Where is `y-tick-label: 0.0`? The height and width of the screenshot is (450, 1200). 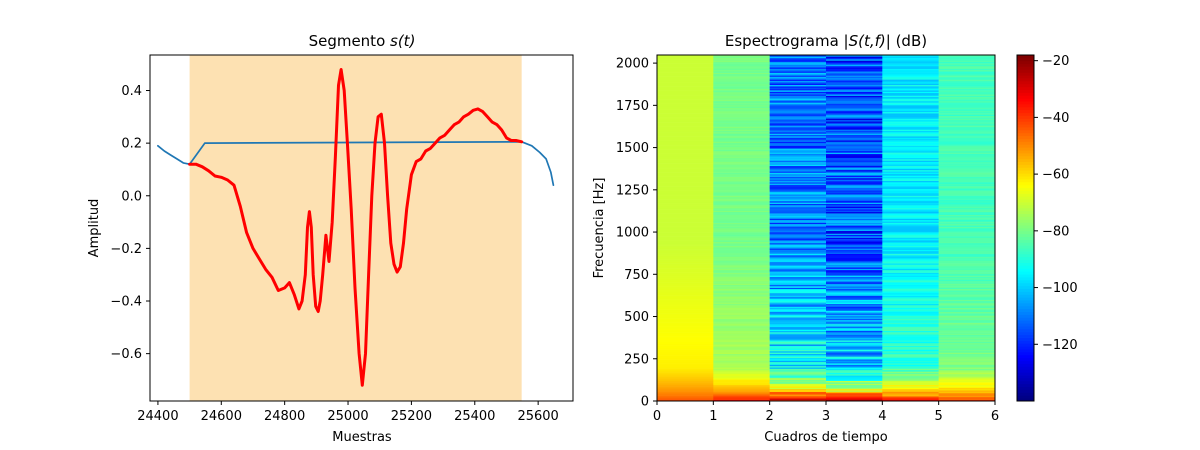 y-tick-label: 0.0 is located at coordinates (131, 196).